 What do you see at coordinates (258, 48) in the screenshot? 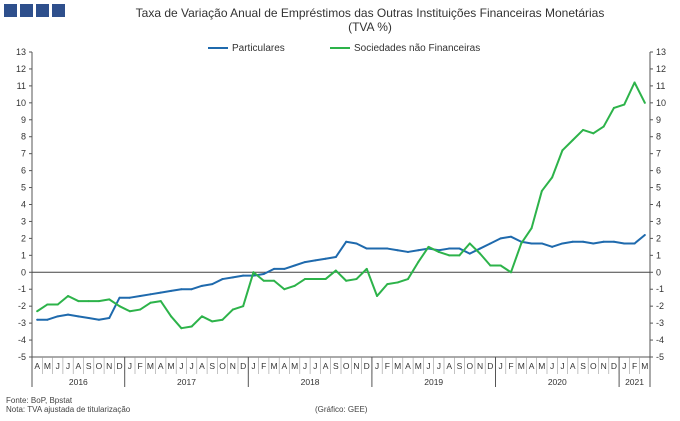
I see `legend-label-particulares: Particulares` at bounding box center [258, 48].